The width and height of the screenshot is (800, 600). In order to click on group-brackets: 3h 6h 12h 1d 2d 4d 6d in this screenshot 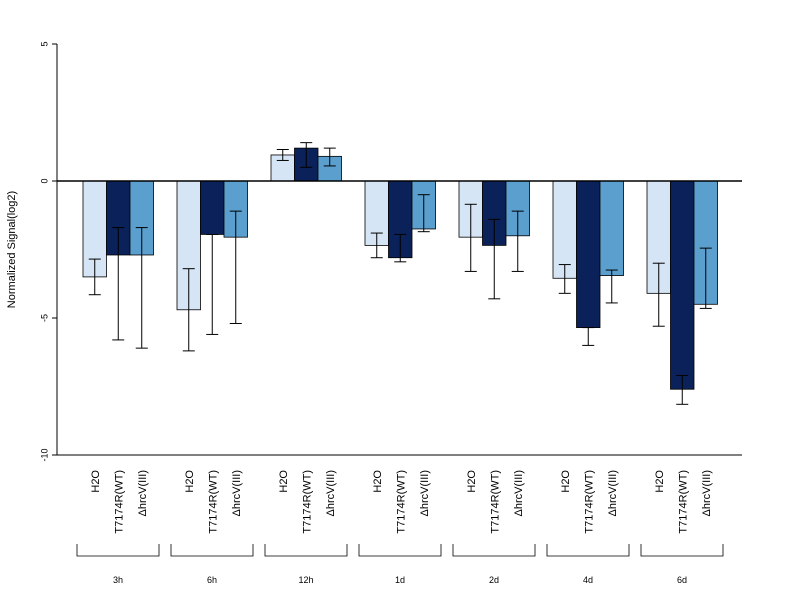, I will do `click(400, 564)`.